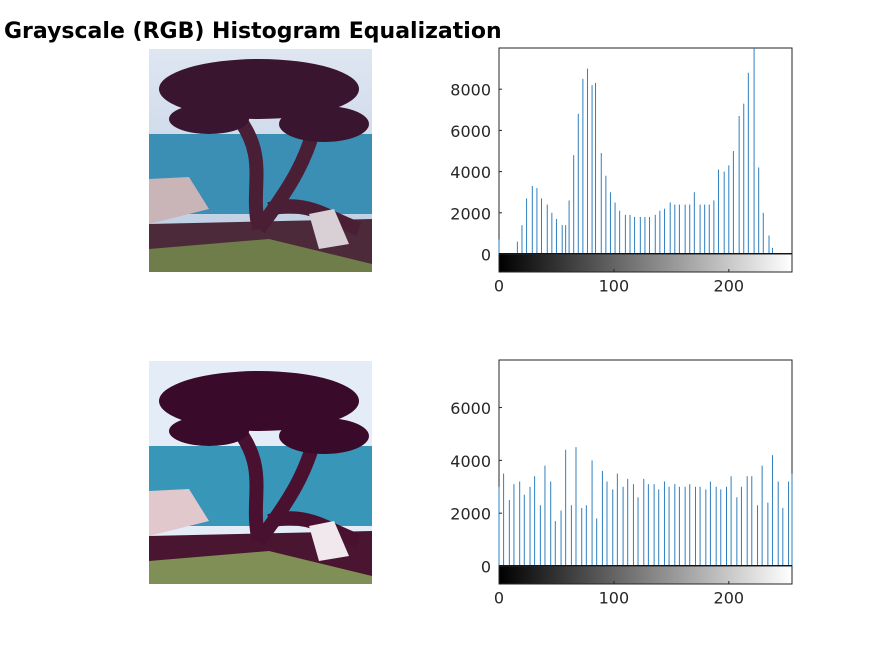  I want to click on figure-title: Grayscale (RGB) Histogram Equalization, so click(253, 31).